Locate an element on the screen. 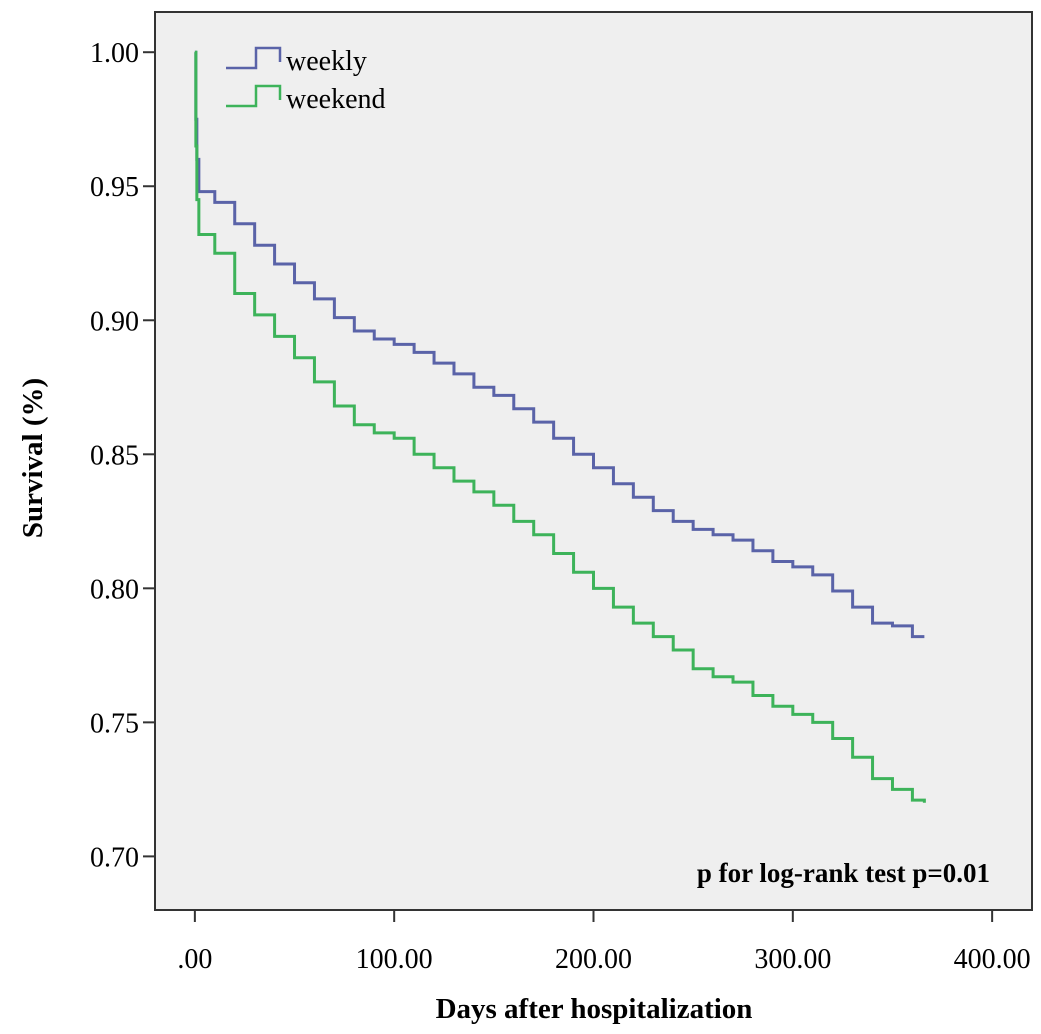 The height and width of the screenshot is (1034, 1041). x-axis-title: Days after hospitalization is located at coordinates (594, 1009).